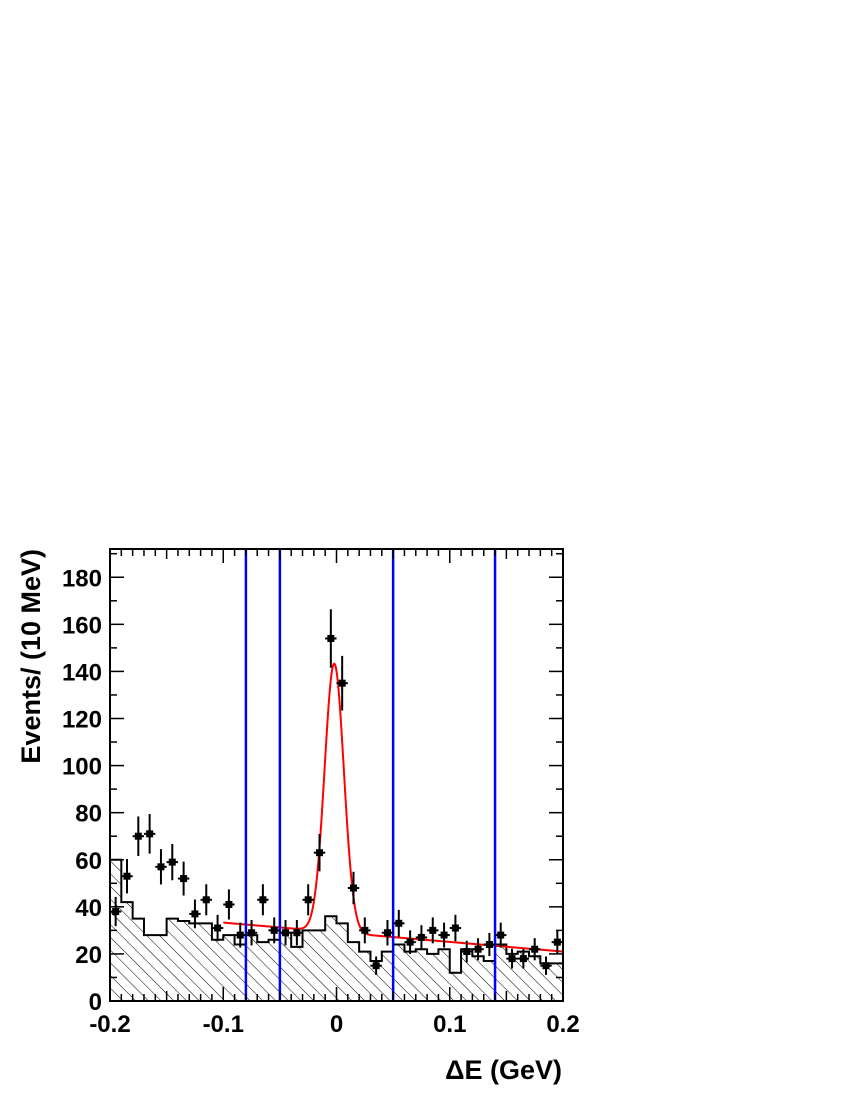 The image size is (850, 1100). I want to click on y-tick-label: 100, so click(82, 767).